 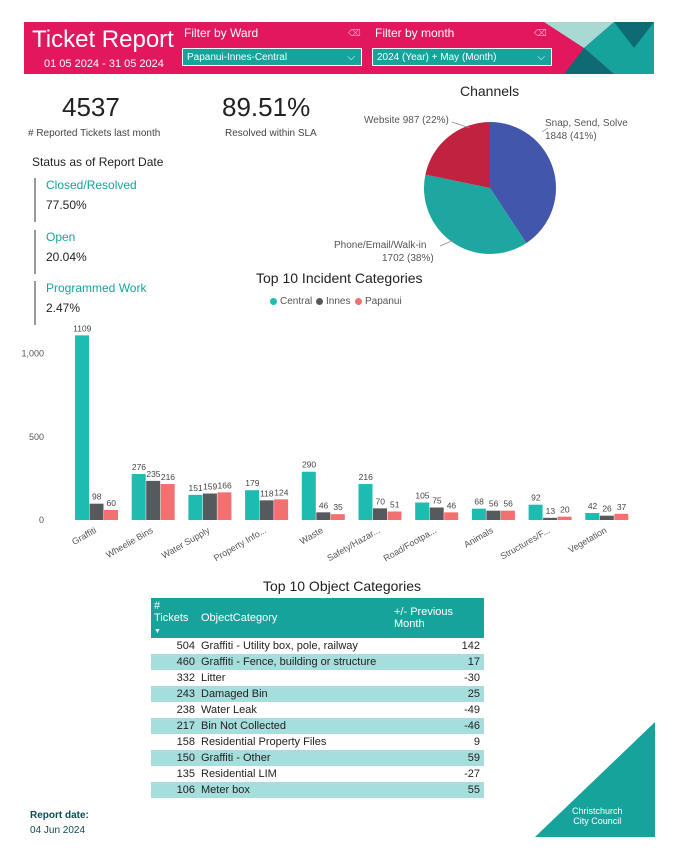 What do you see at coordinates (105, 252) in the screenshot?
I see `status-open: Open 20.04%` at bounding box center [105, 252].